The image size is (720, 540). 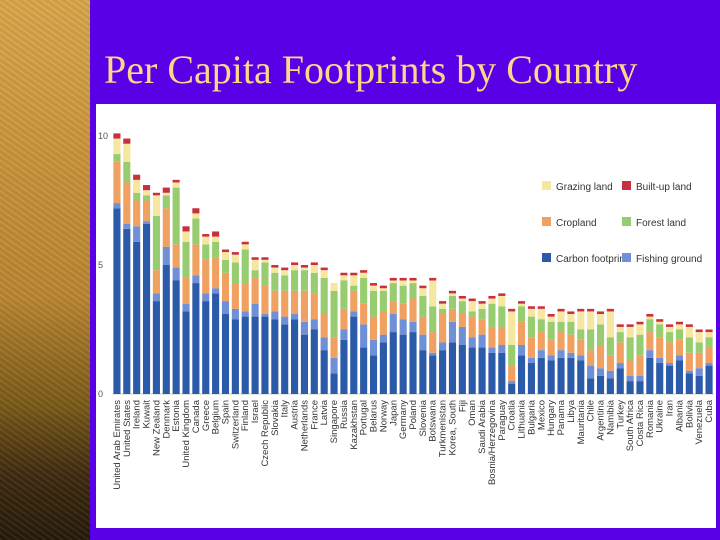 What do you see at coordinates (156, 428) in the screenshot?
I see `category-label: New Zealand` at bounding box center [156, 428].